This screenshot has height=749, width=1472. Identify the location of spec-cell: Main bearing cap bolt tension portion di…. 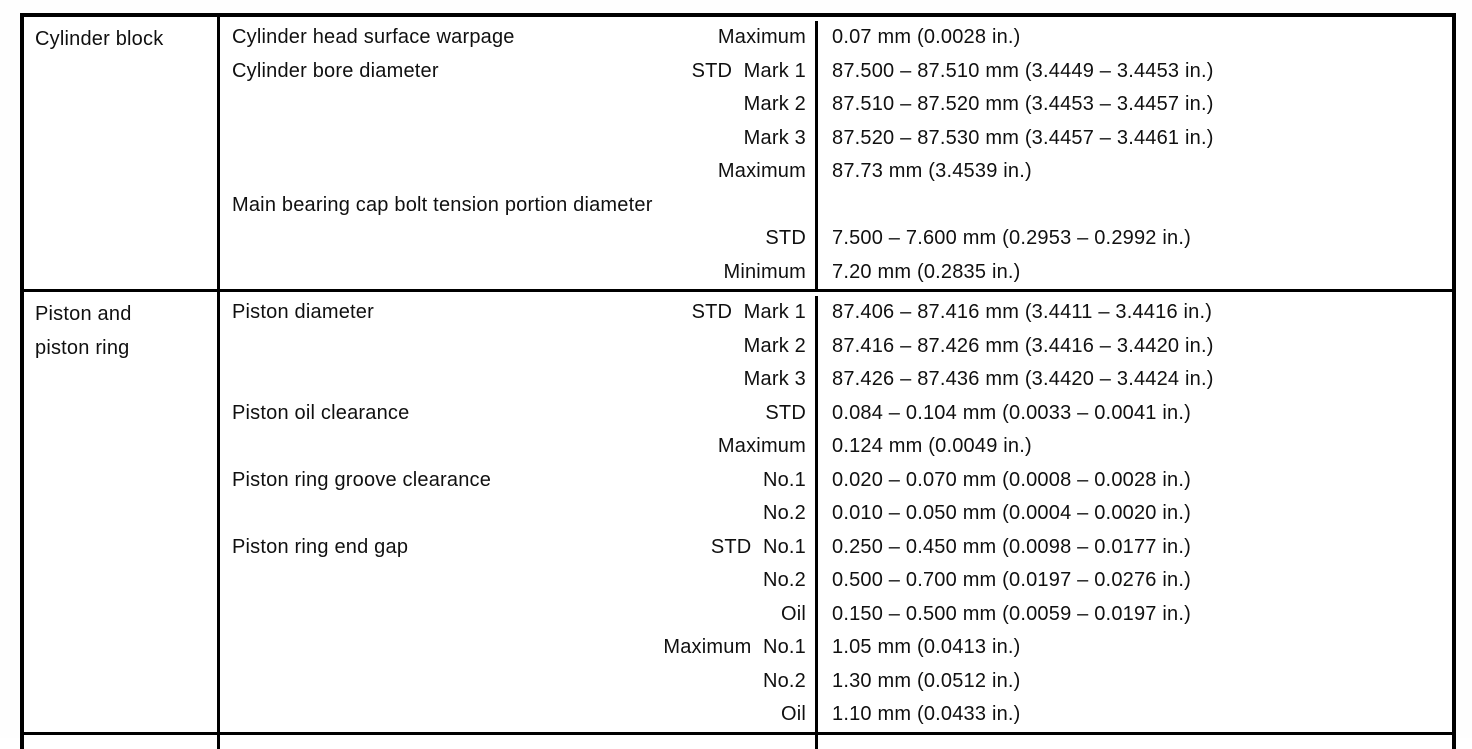
(517, 206).